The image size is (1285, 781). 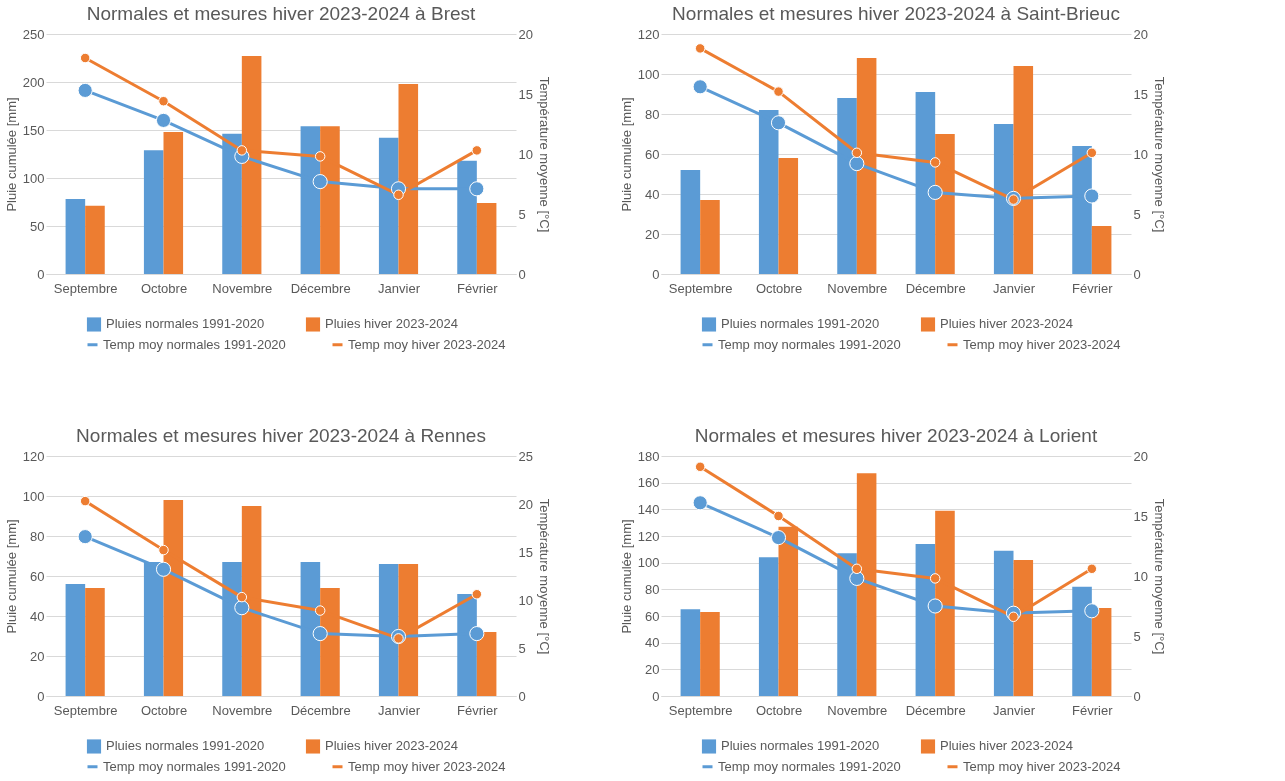 I want to click on chart-title: Normales et mesures hiver 2023-2024 à Lorient, so click(x=896, y=435).